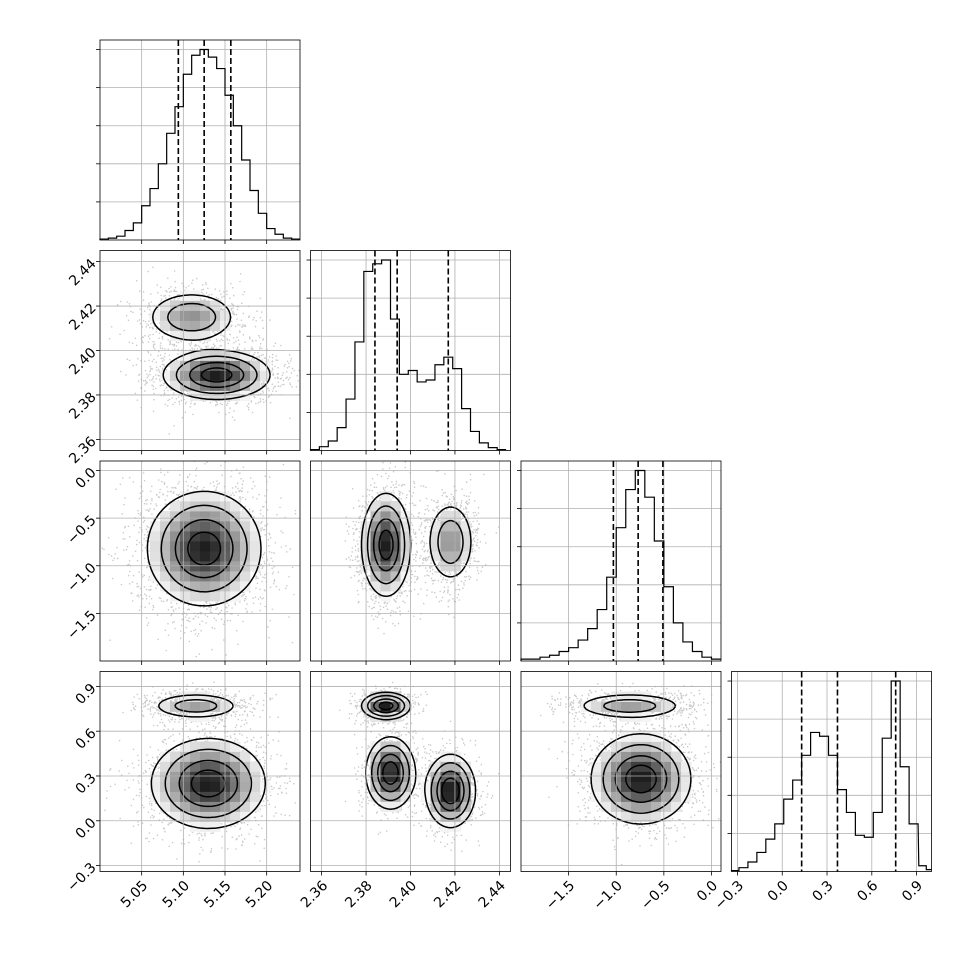  I want to click on x-tick-label: 2.42, so click(447, 894).